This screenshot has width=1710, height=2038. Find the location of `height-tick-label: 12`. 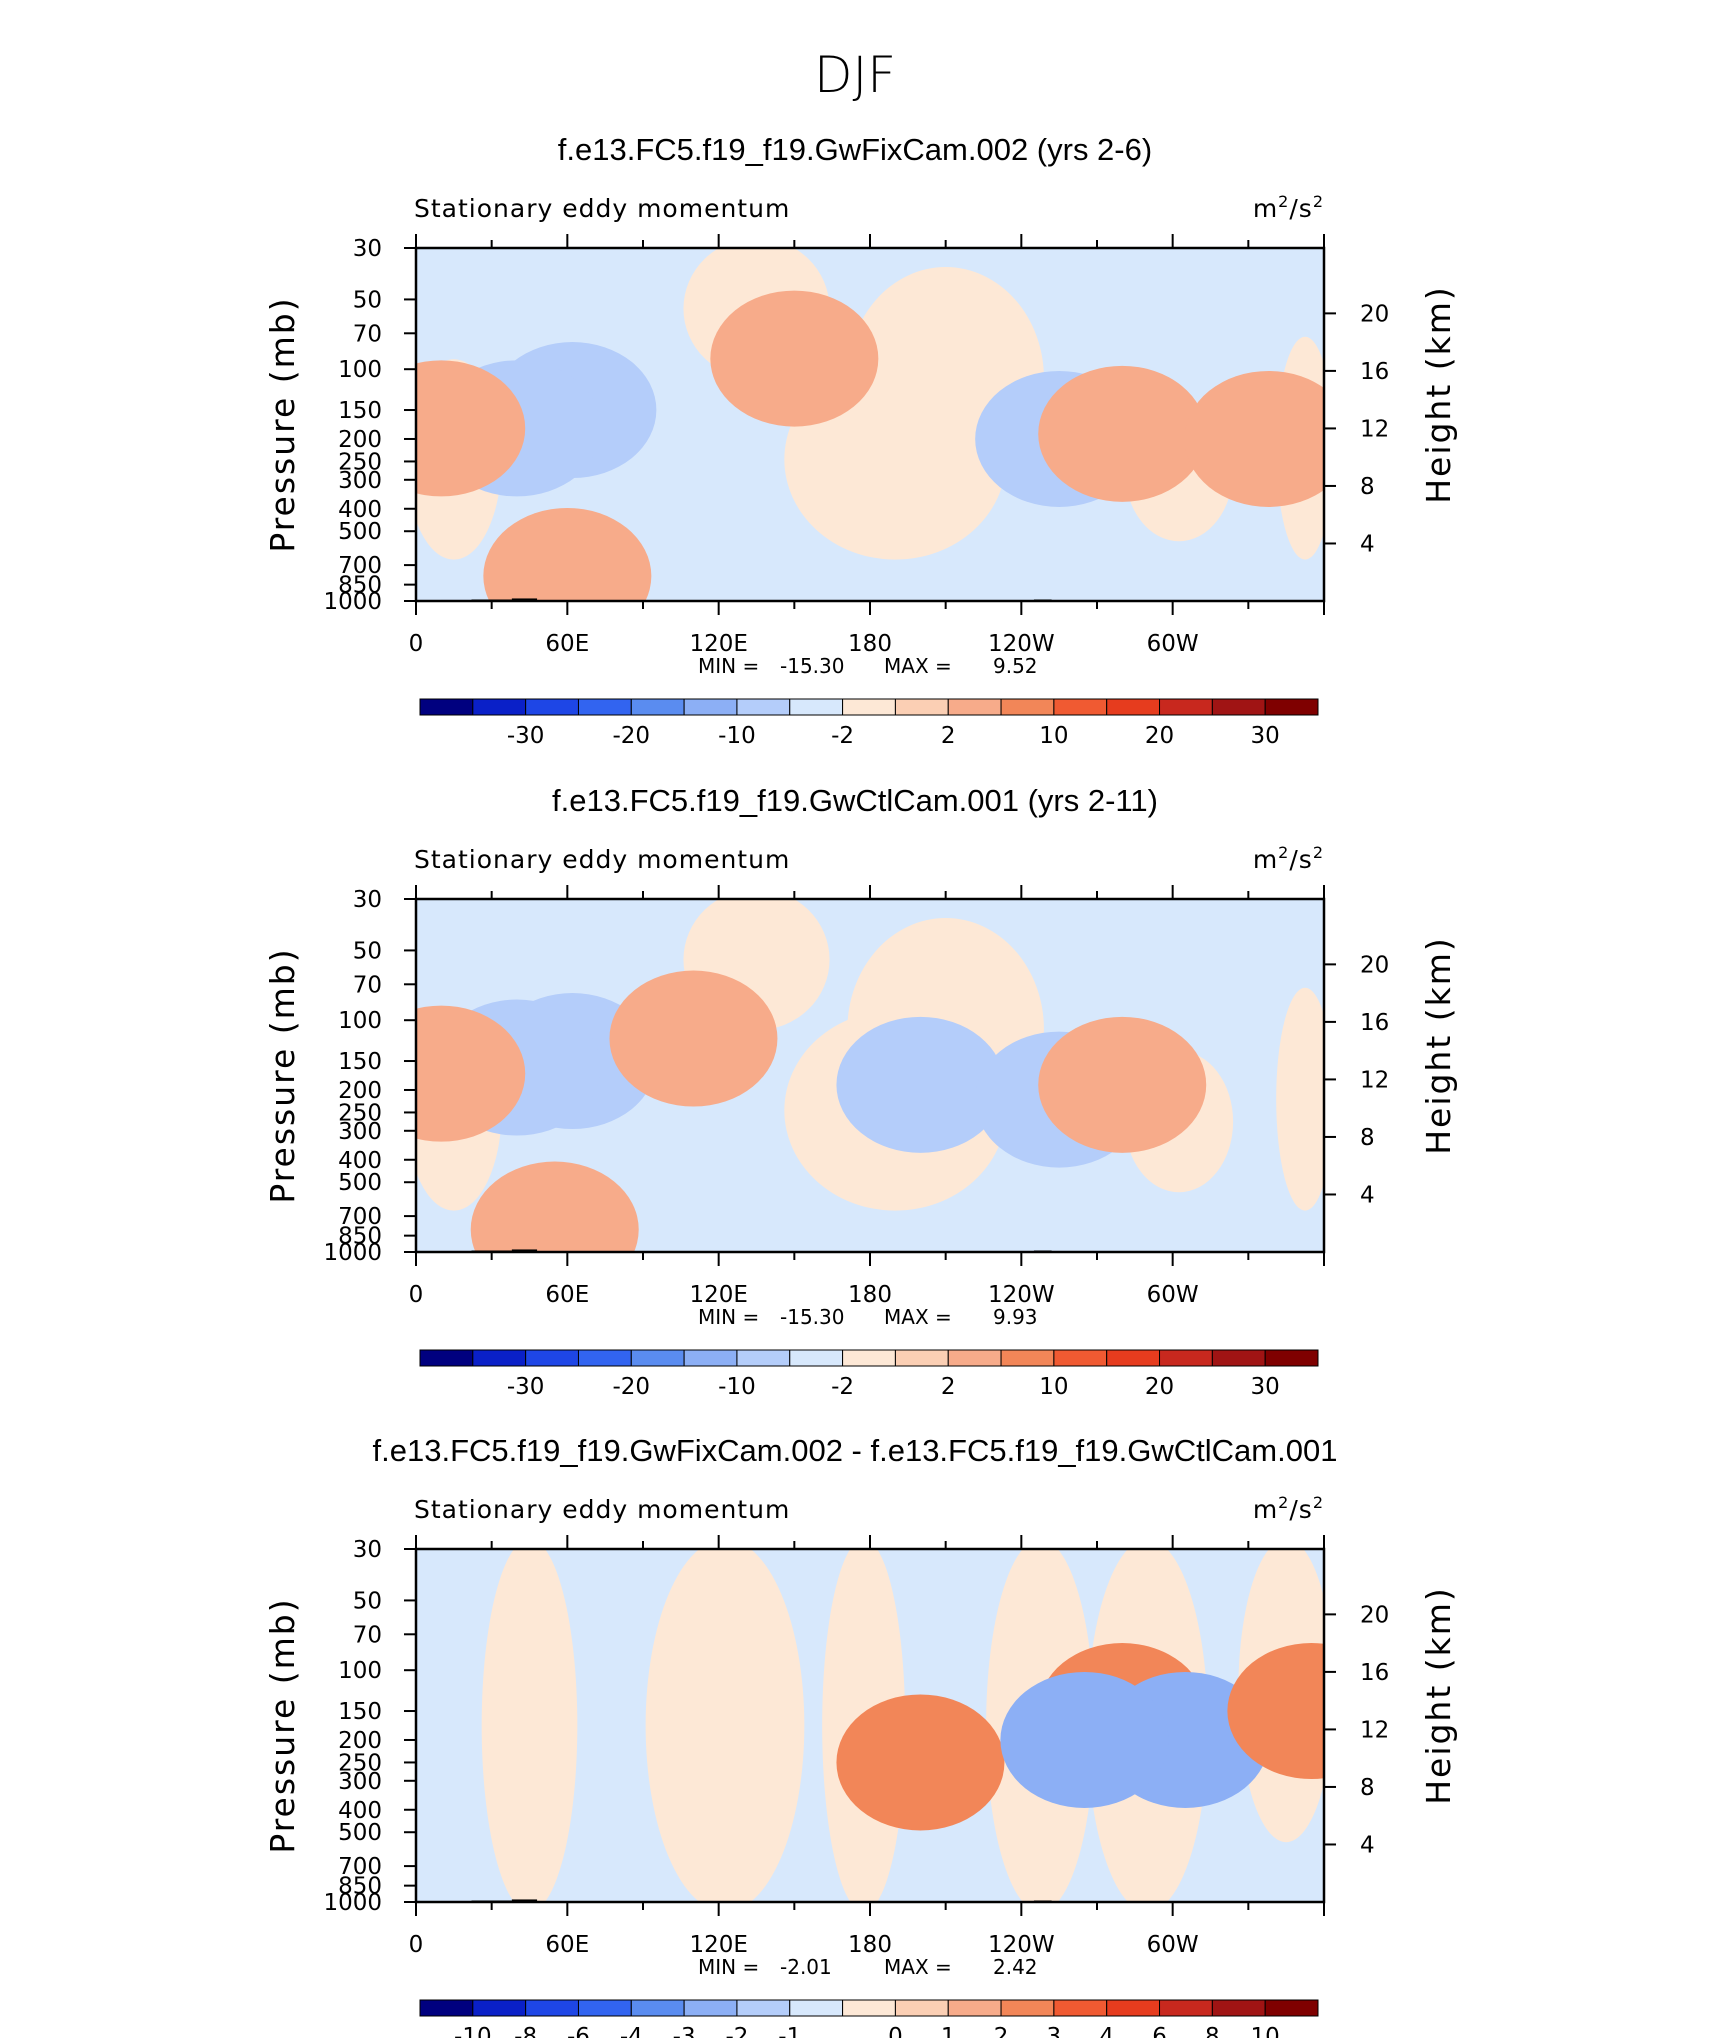

height-tick-label: 12 is located at coordinates (1374, 1080).